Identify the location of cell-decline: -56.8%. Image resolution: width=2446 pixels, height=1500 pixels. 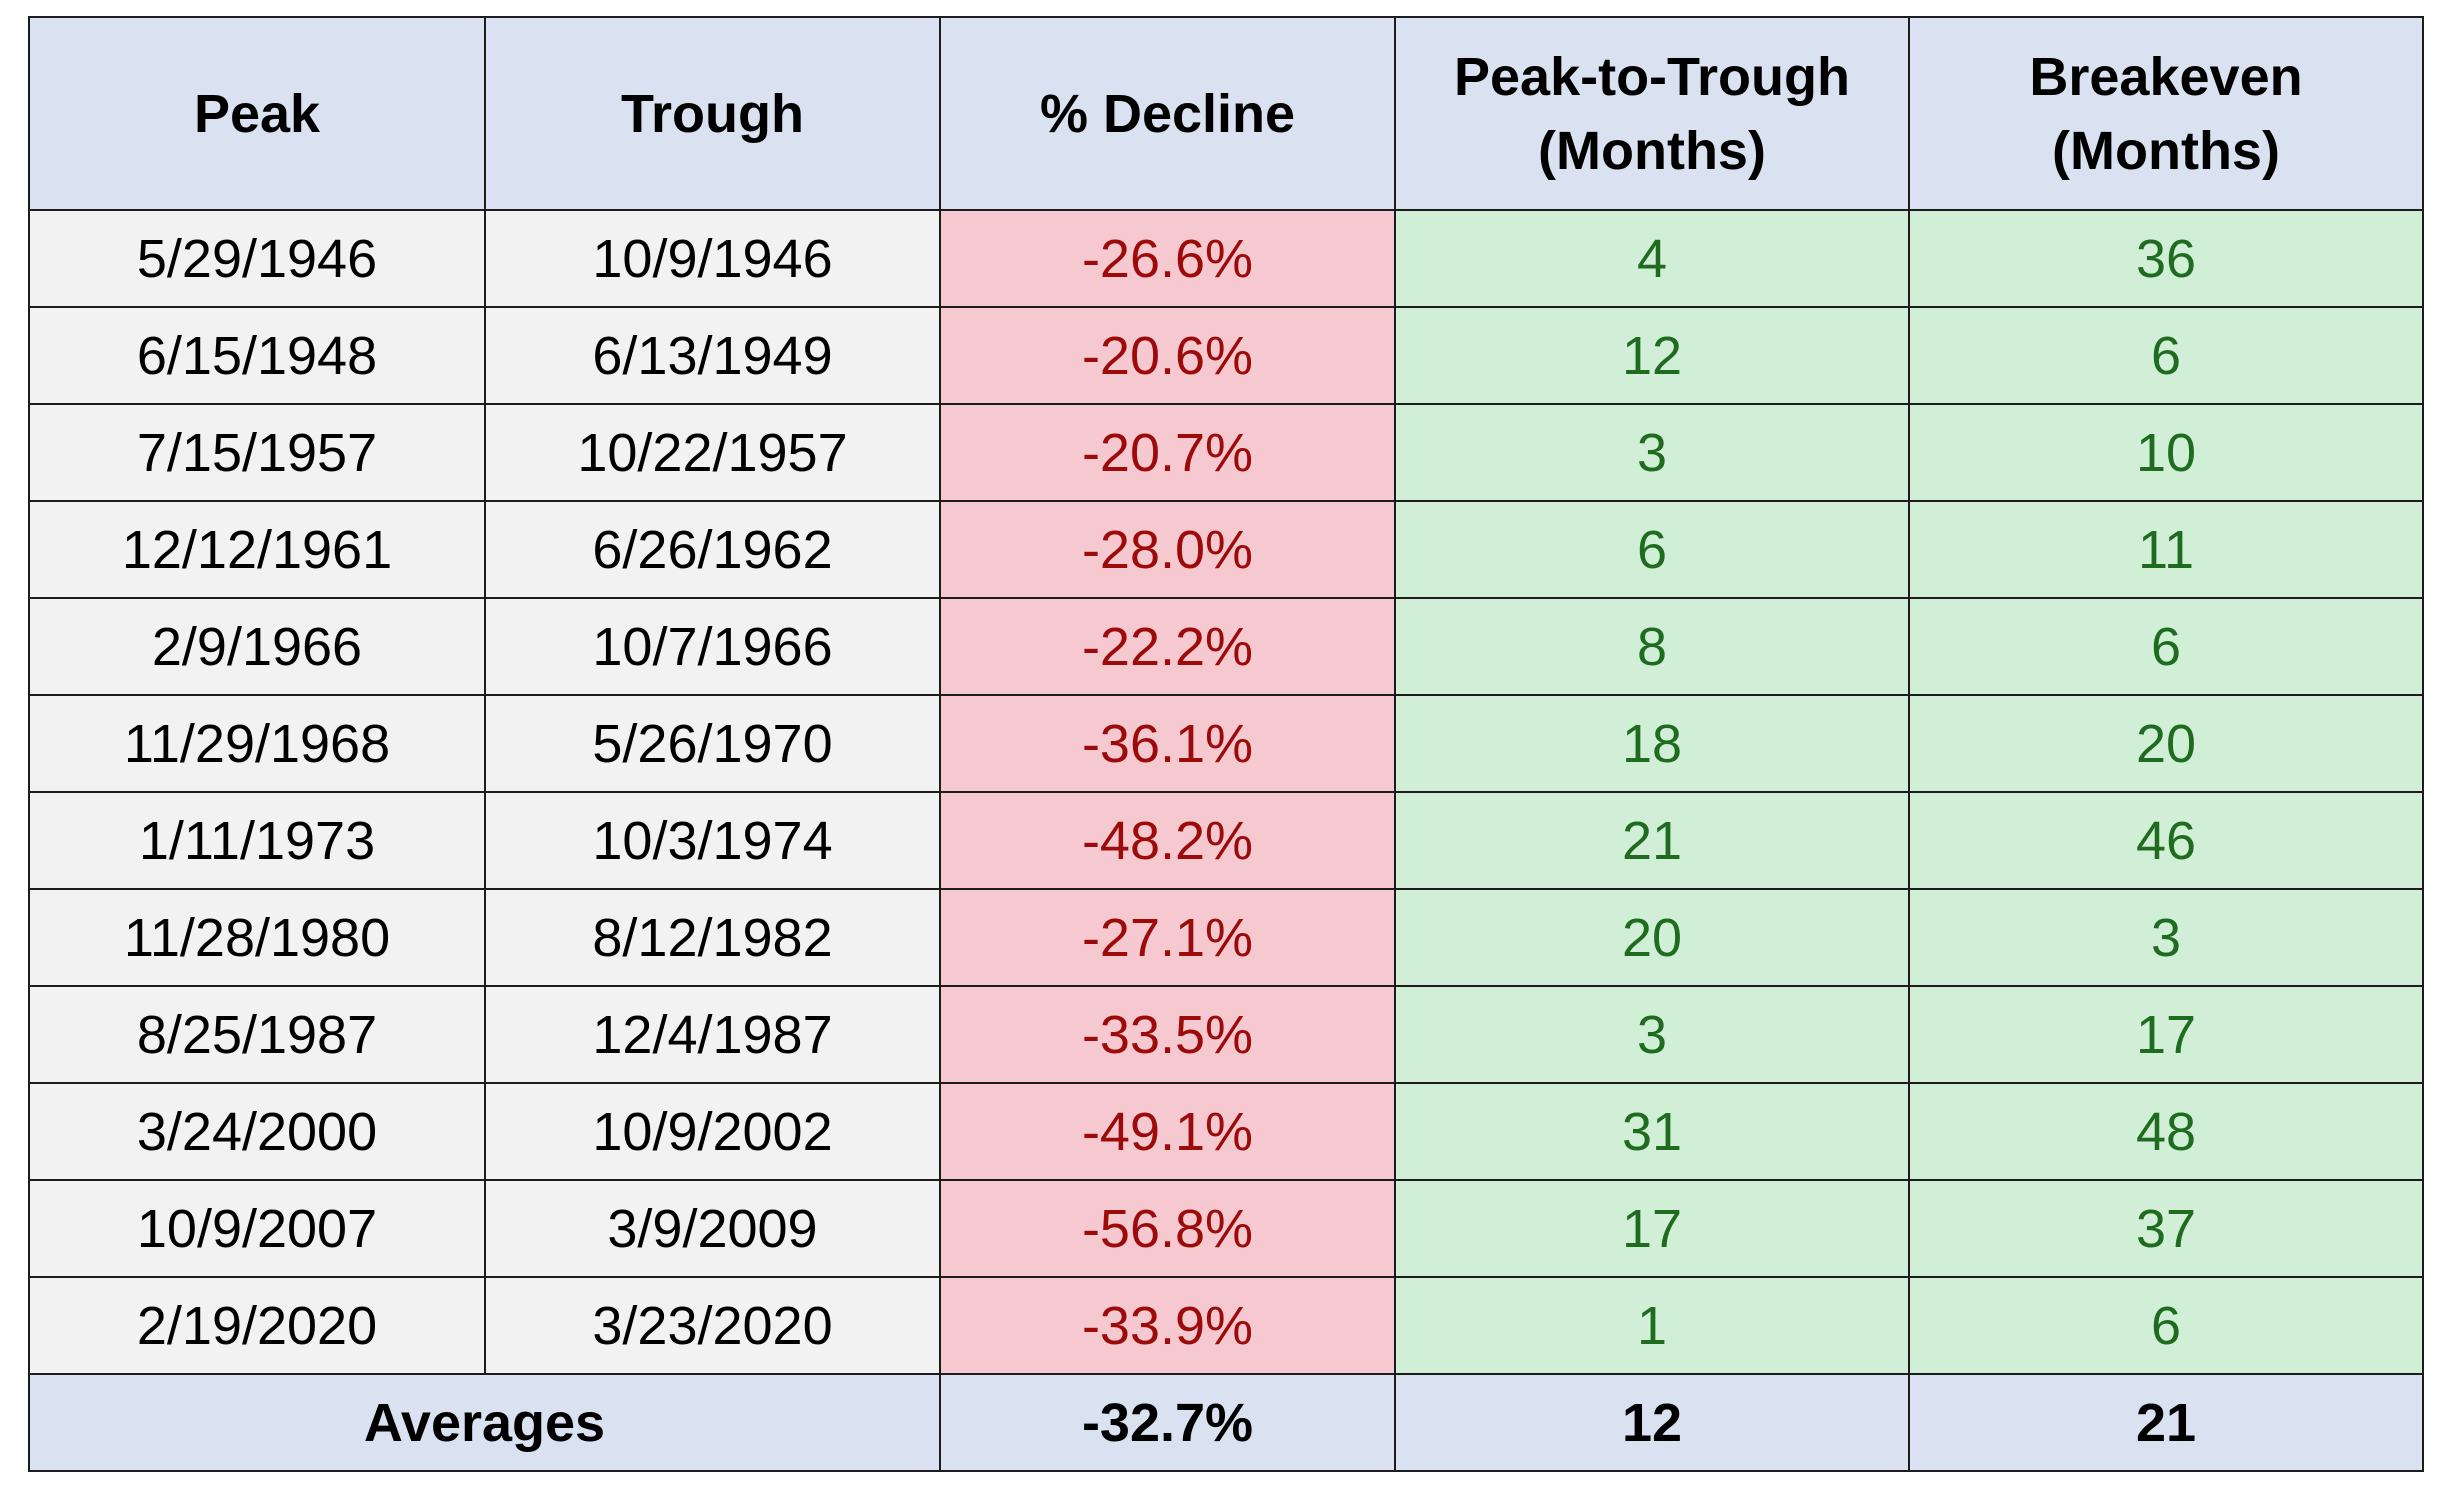
(1167, 1228).